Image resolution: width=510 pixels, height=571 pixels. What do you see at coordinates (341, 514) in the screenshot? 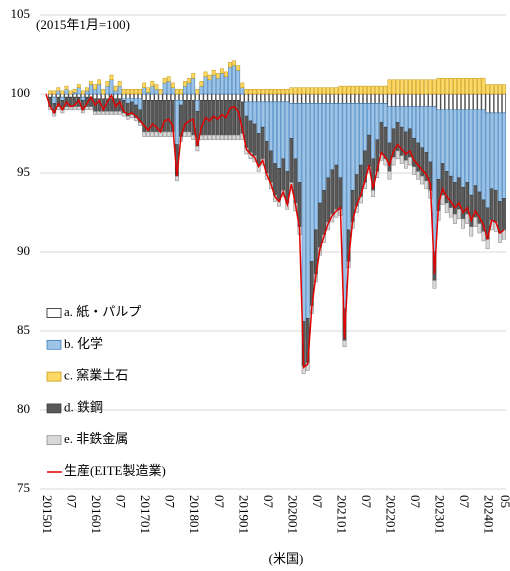
I see `x-tick-label: 202101` at bounding box center [341, 514].